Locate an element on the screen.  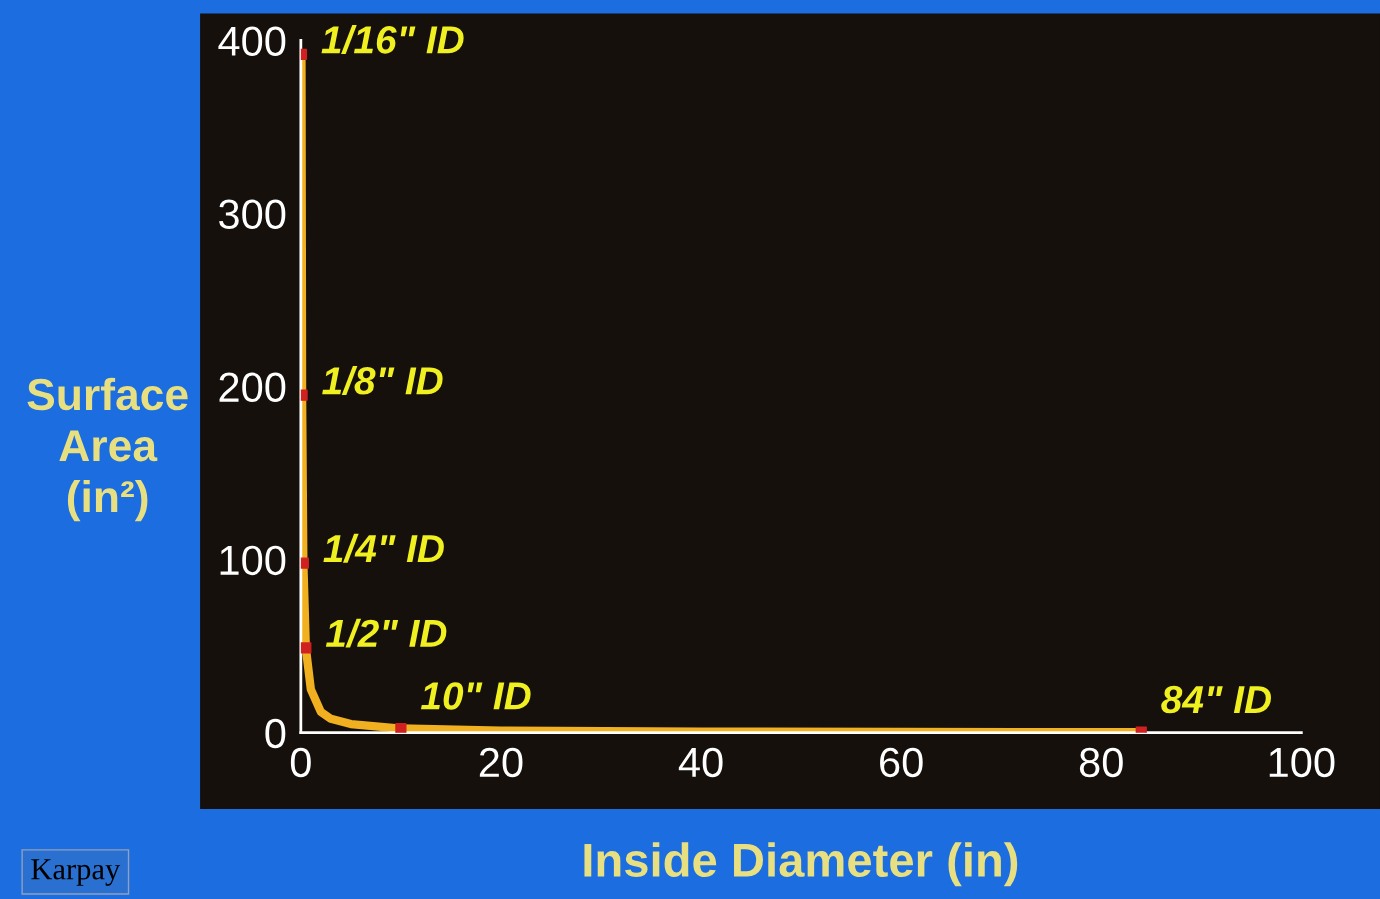
annotation: 1/2" ID is located at coordinates (386, 633).